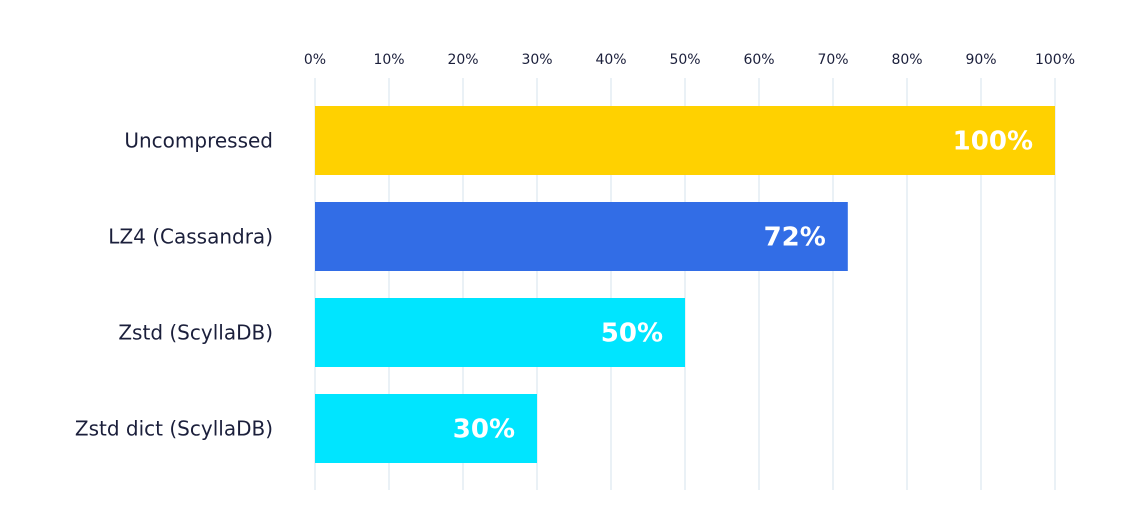  What do you see at coordinates (462, 60) in the screenshot?
I see `x-tick-label: 20%` at bounding box center [462, 60].